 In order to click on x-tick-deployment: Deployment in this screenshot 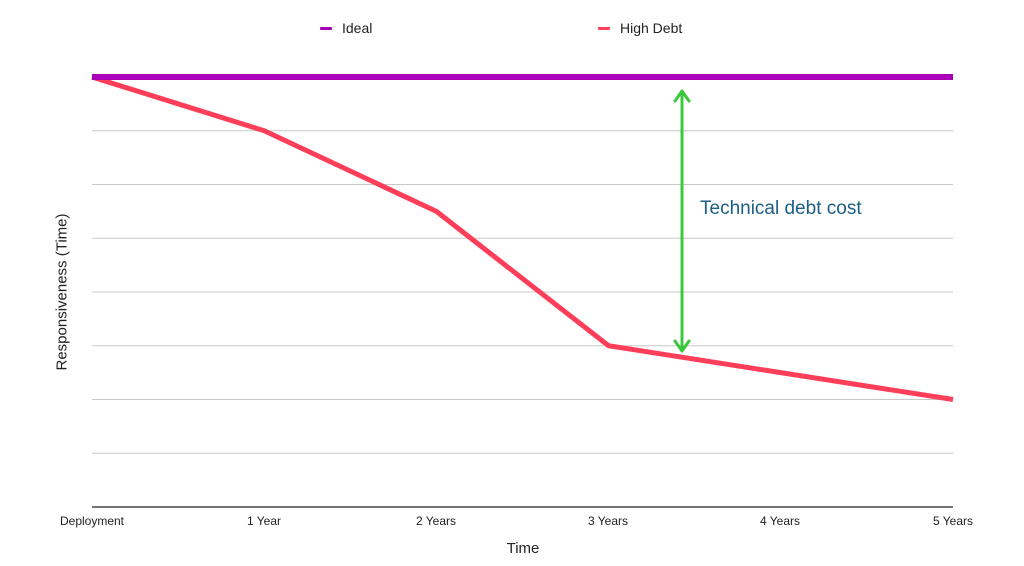, I will do `click(92, 521)`.